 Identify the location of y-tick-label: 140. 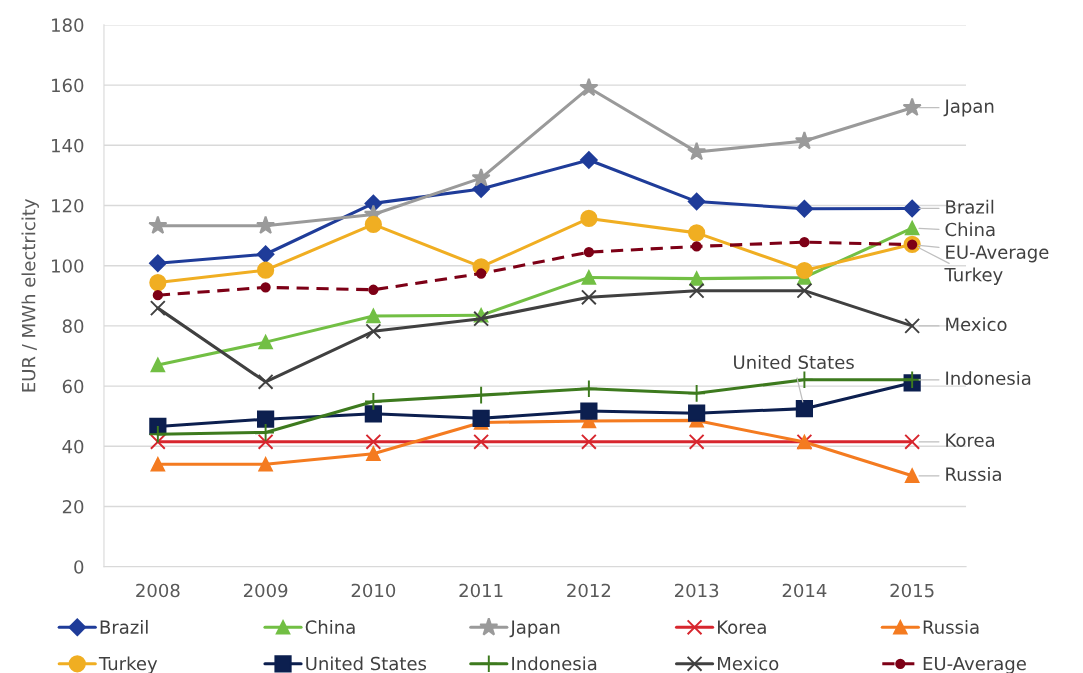
(68, 145).